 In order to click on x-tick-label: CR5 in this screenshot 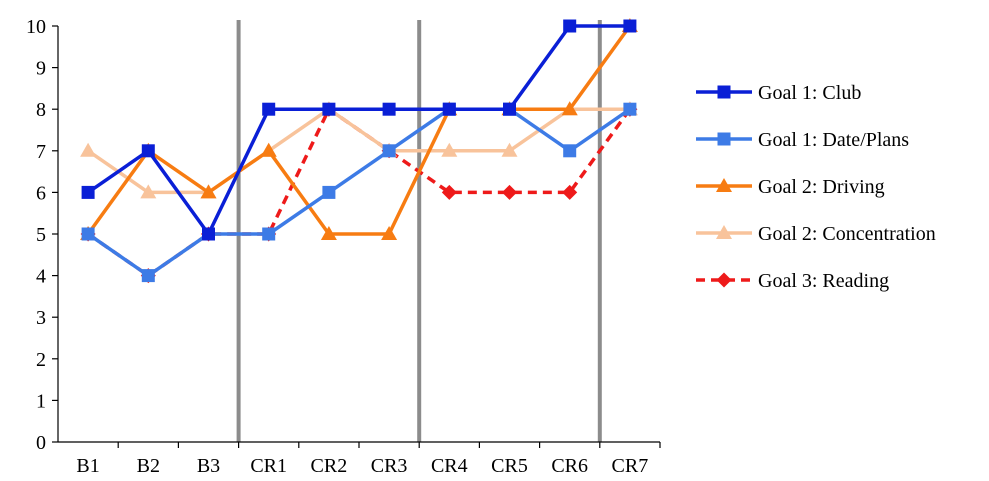, I will do `click(509, 466)`.